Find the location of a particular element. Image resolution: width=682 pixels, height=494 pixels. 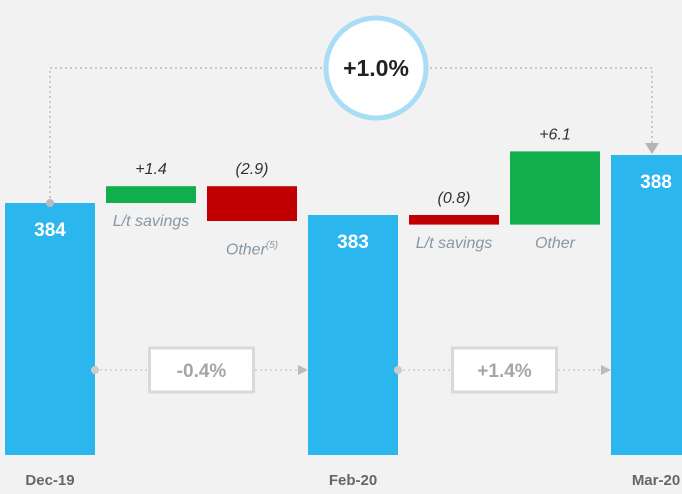

category-label: Other is located at coordinates (555, 244).